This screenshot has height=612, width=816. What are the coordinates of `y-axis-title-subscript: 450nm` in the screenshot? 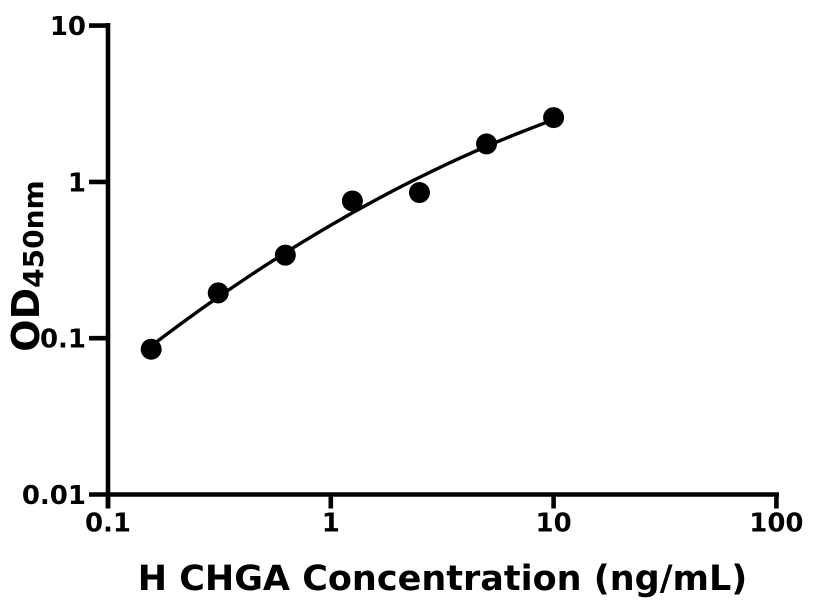 It's located at (33, 234).